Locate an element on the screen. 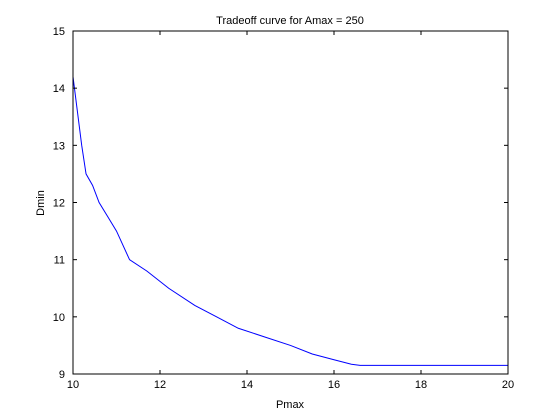 Image resolution: width=560 pixels, height=420 pixels. y-tick-label: 15 is located at coordinates (59, 32).